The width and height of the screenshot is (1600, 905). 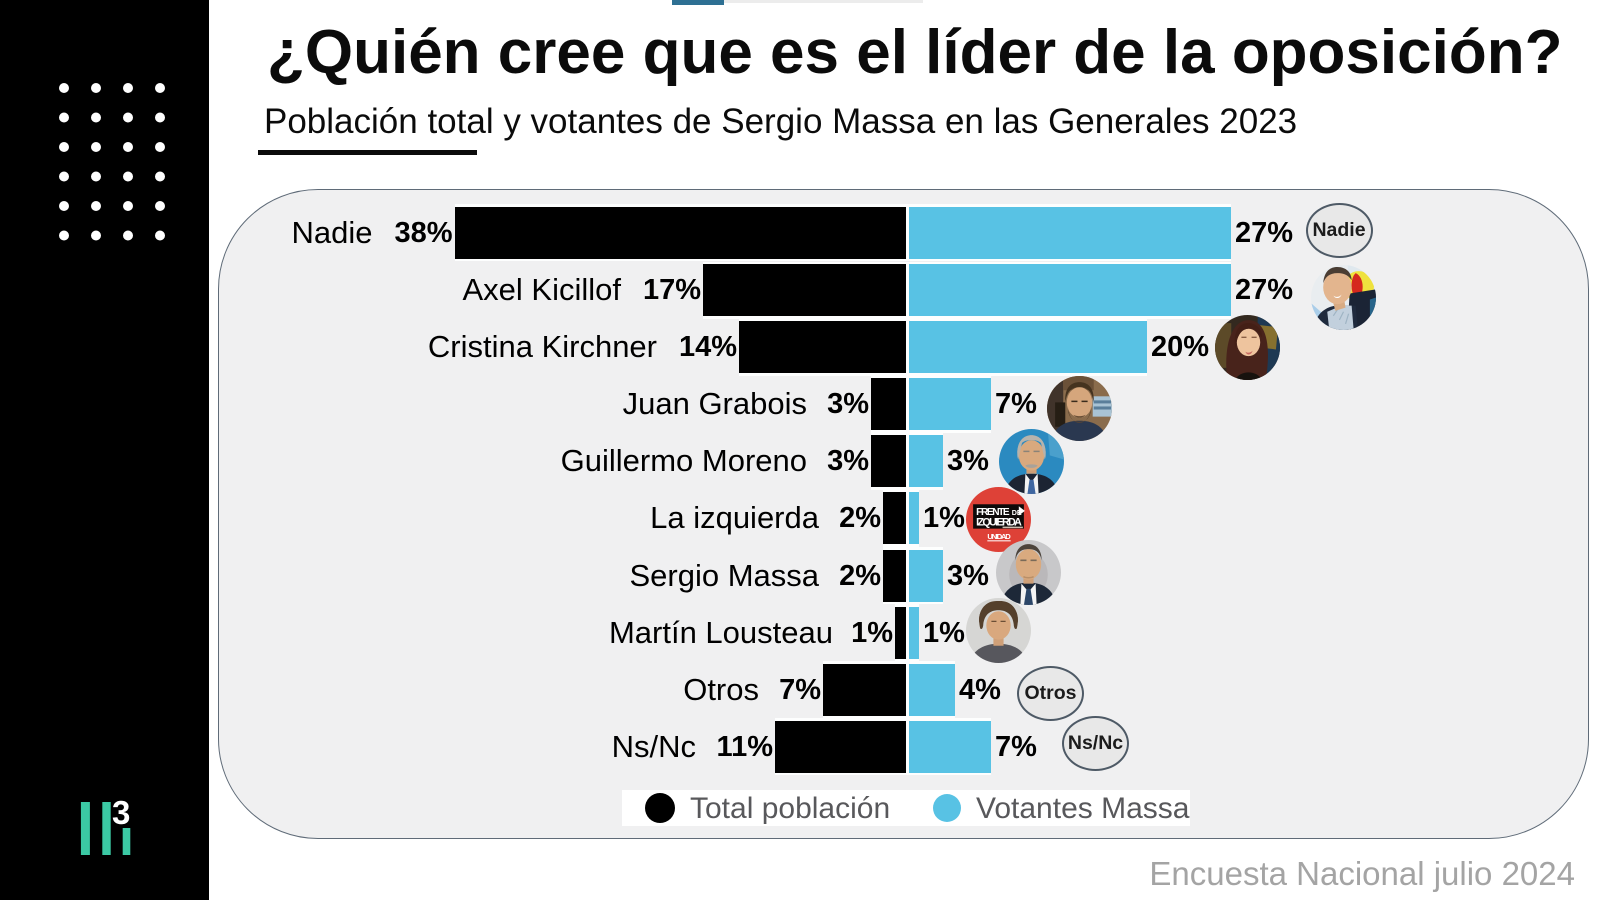 I want to click on svg-text: UNIDAD, so click(x=999, y=536).